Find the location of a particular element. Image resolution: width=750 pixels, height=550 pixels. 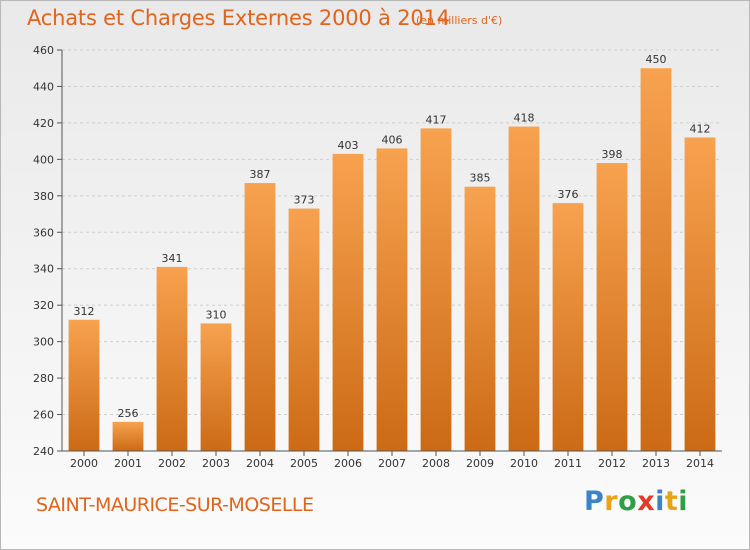

x-tick-label: 2003 is located at coordinates (216, 463).